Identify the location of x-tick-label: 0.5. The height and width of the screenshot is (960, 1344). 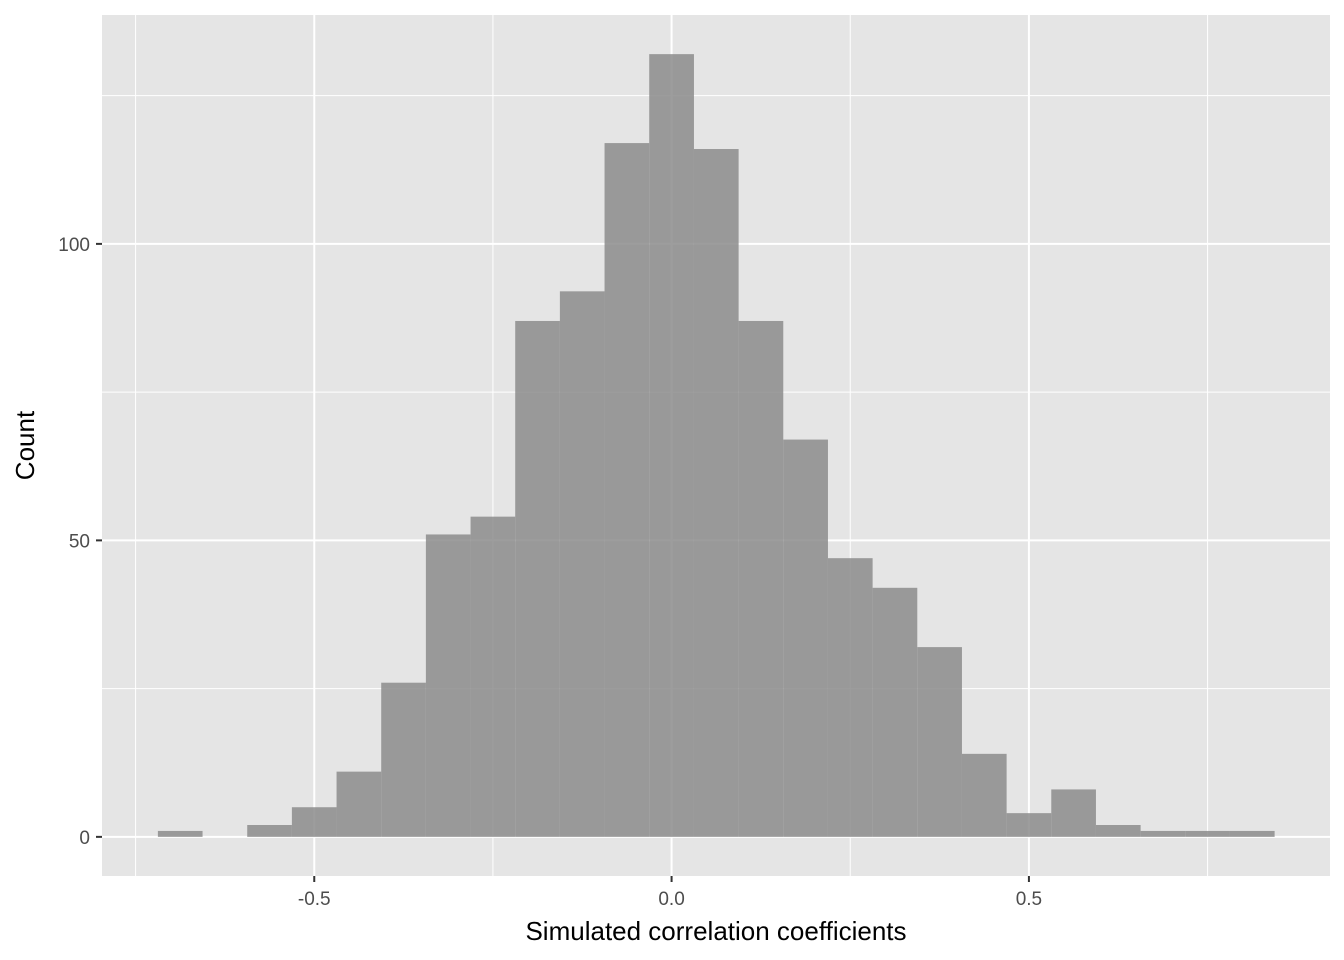
(1029, 899).